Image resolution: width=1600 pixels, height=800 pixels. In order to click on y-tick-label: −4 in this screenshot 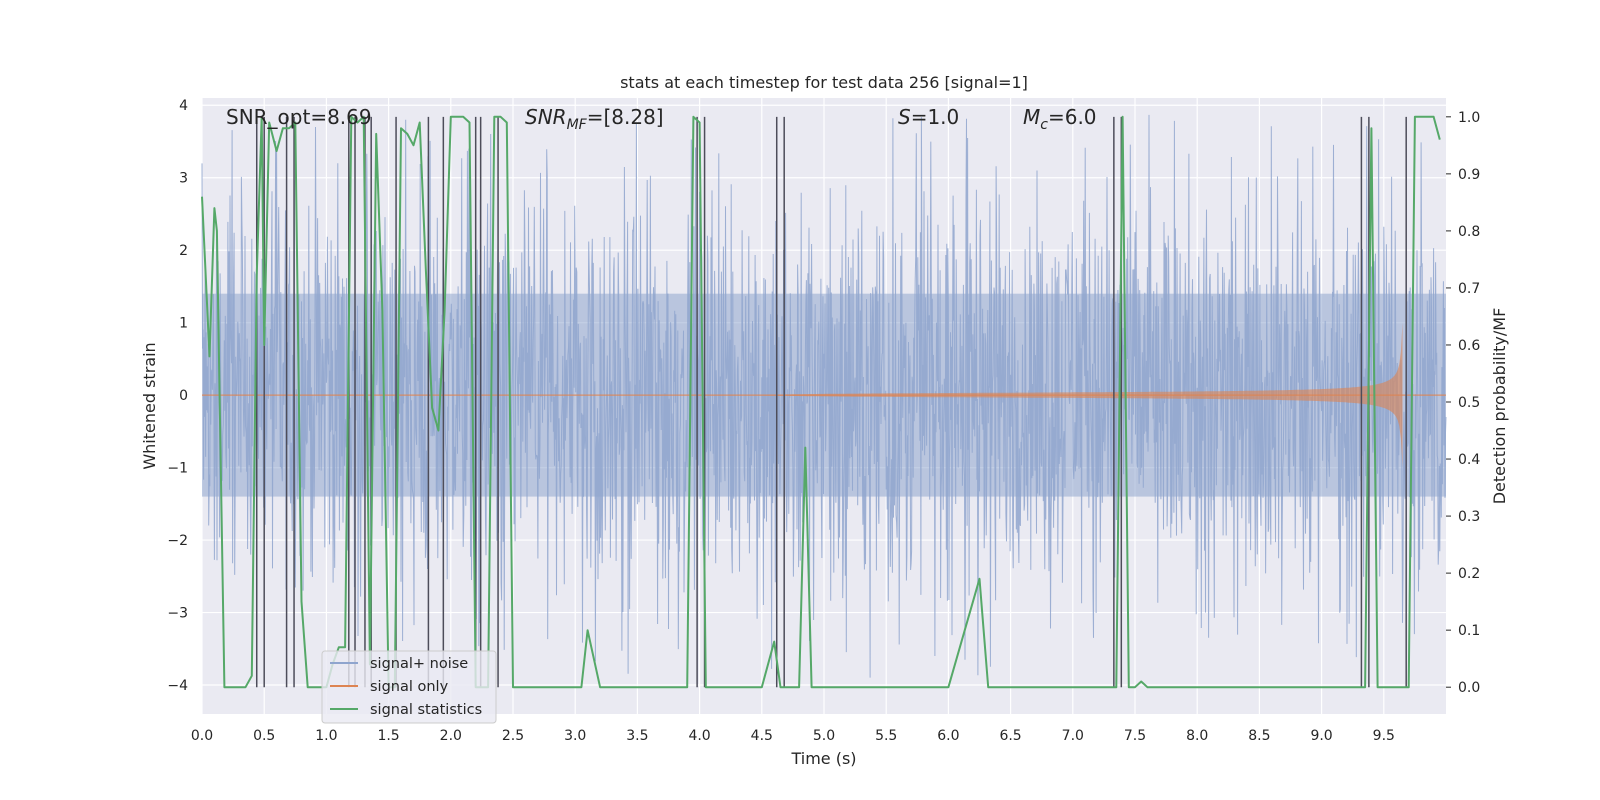, I will do `click(177, 686)`.